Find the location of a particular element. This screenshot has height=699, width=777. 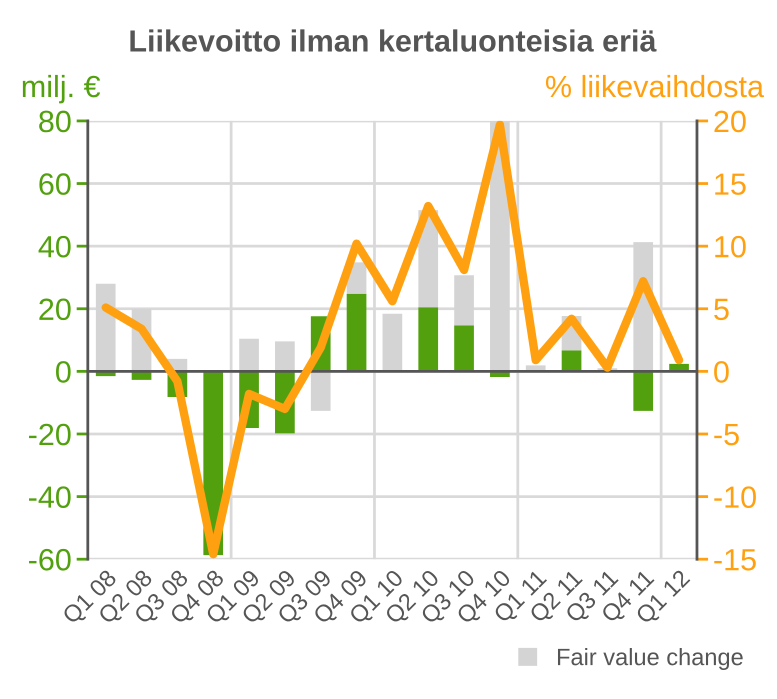

y2-tick-label: -10 is located at coordinates (735, 497).